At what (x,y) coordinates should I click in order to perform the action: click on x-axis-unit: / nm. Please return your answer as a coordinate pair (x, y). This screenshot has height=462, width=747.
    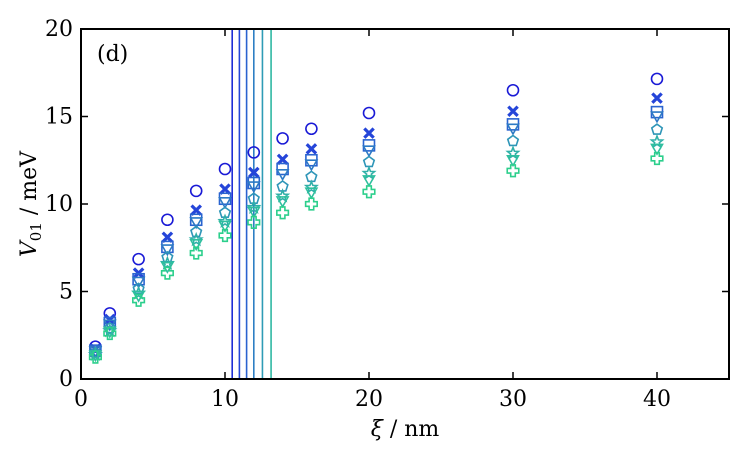
    Looking at the image, I should click on (411, 429).